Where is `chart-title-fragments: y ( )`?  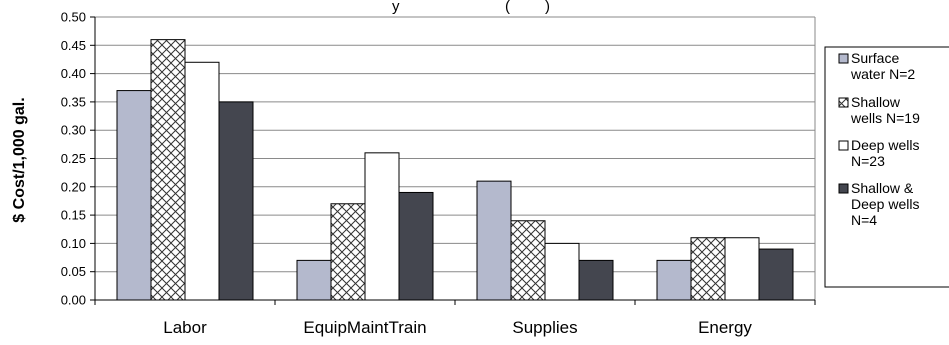 chart-title-fragments: y ( ) is located at coordinates (471, 7).